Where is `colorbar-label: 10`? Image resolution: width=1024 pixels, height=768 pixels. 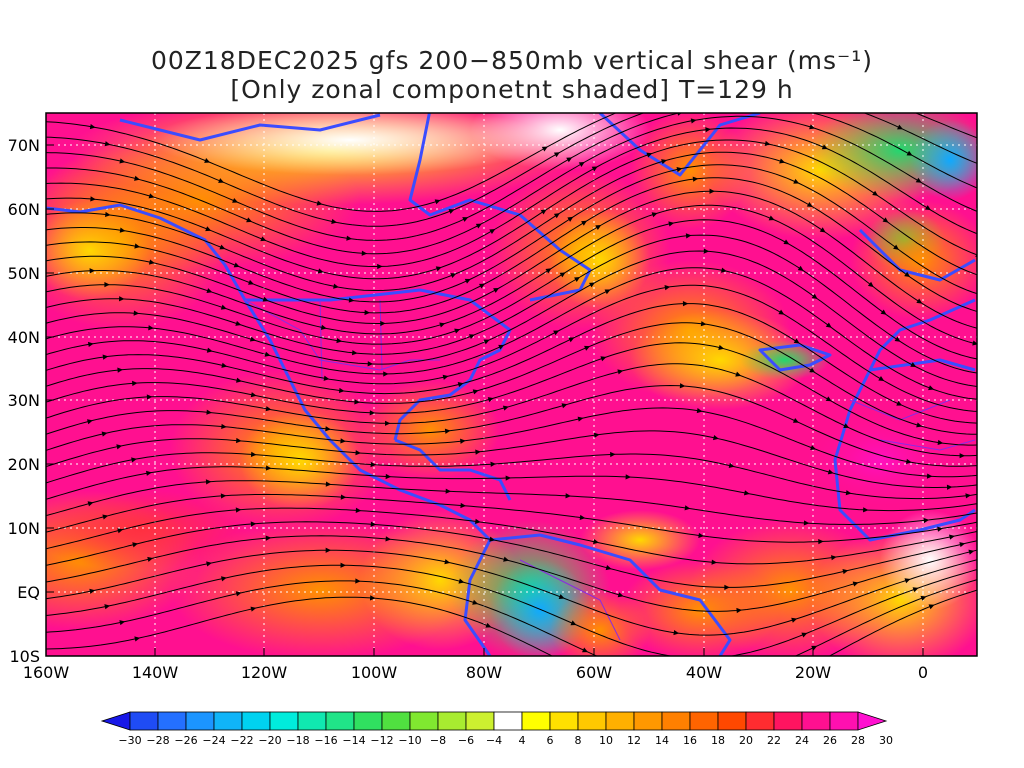 colorbar-label: 10 is located at coordinates (606, 740).